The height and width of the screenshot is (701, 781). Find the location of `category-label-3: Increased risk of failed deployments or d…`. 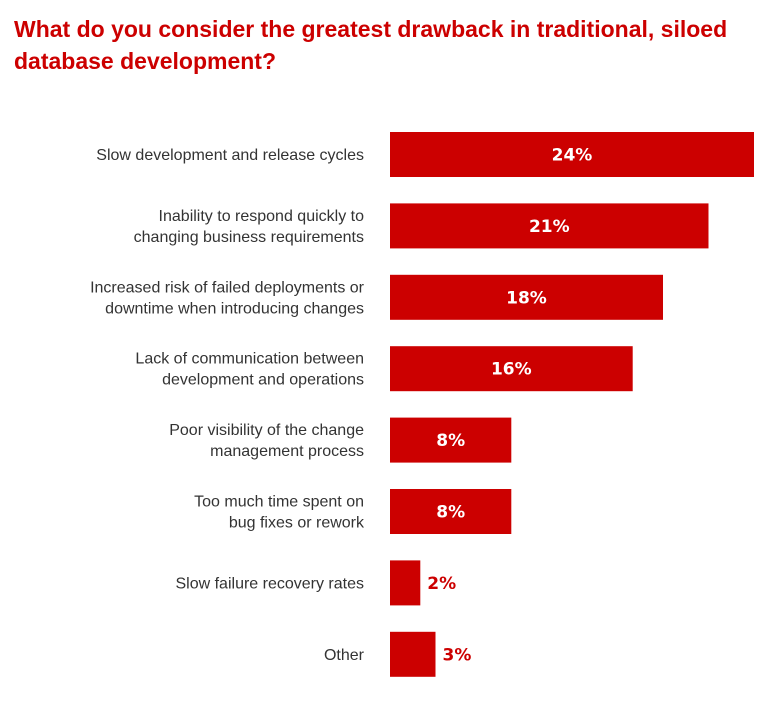

category-label-3: Increased risk of failed deployments or d… is located at coordinates (227, 298).